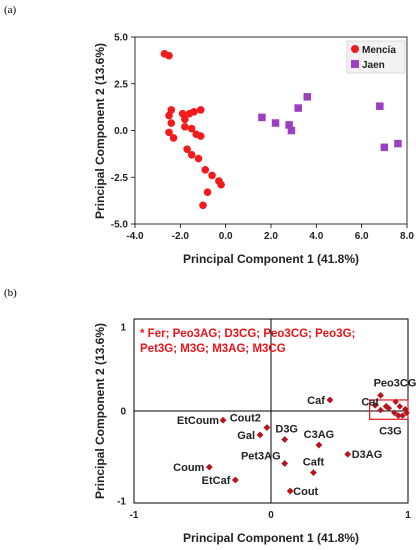  I want to click on x-tick-label: 6.0, so click(362, 236).